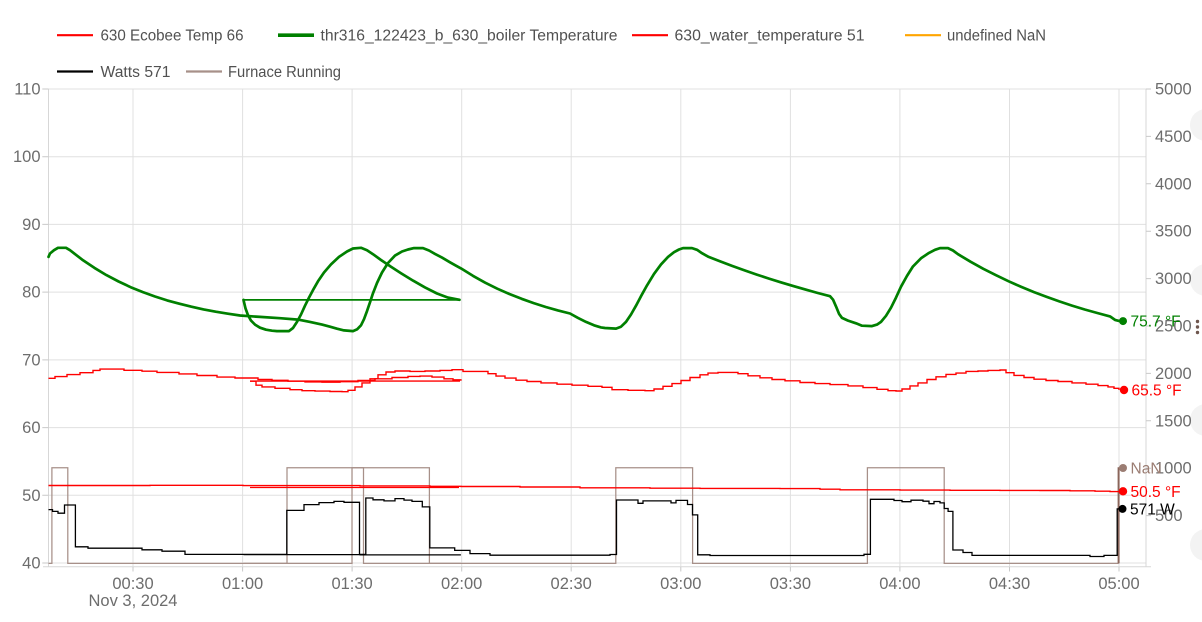 The image size is (1202, 622). Describe the element at coordinates (1173, 184) in the screenshot. I see `svg-text: 4000` at that location.